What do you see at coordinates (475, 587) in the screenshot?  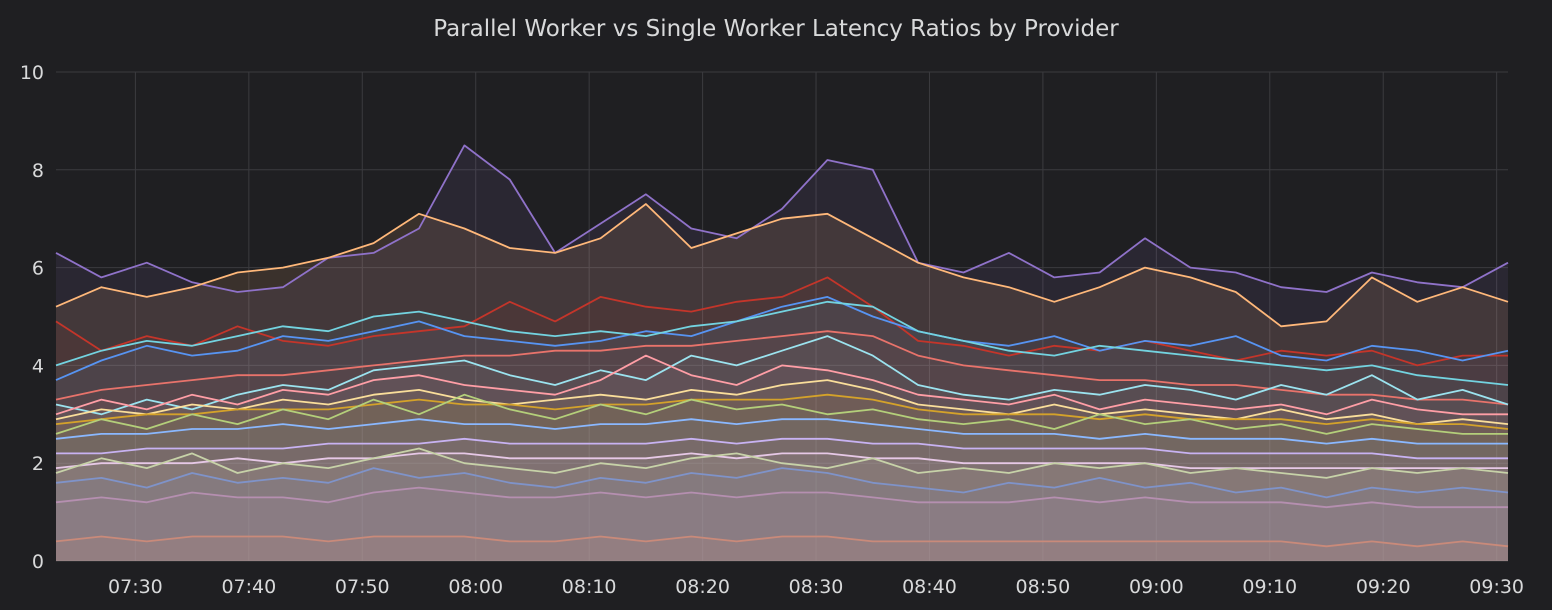 I see `x-tick-label: 08:00` at bounding box center [475, 587].